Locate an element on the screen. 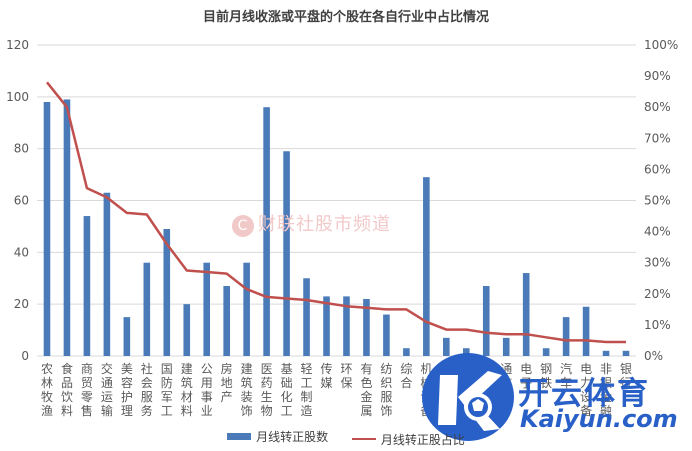  x-tick-label: 有色金属 is located at coordinates (366, 390).